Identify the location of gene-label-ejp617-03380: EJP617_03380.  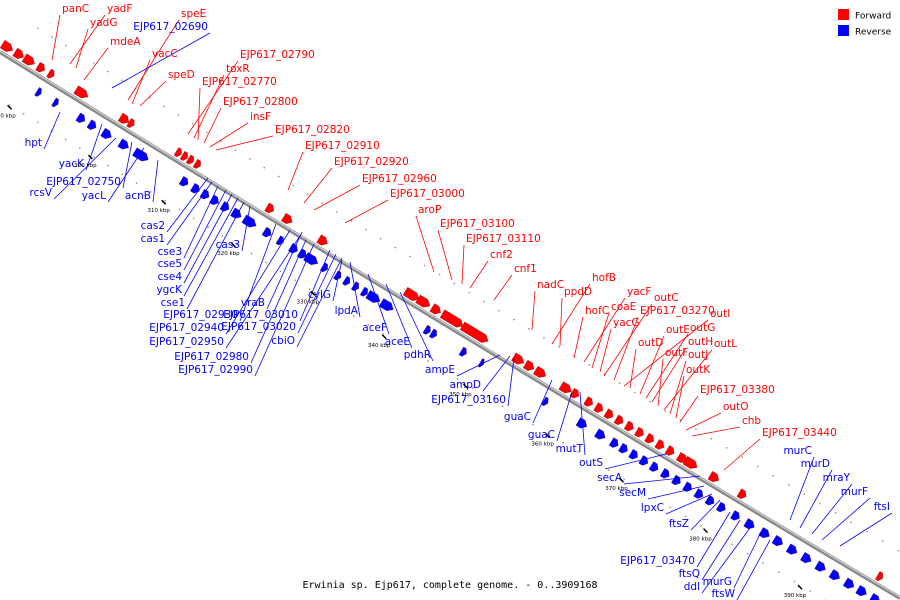
(737, 390).